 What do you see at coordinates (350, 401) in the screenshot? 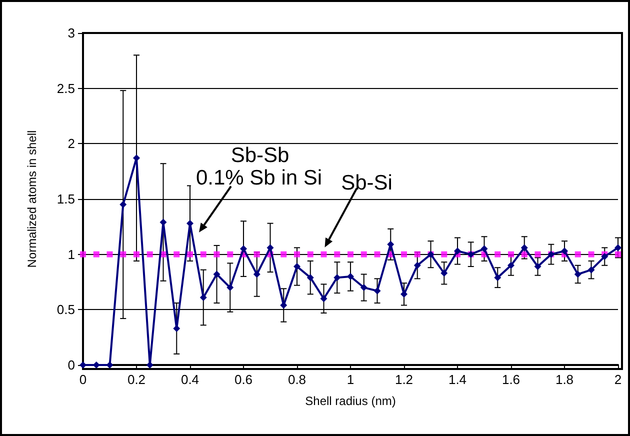
I see `x-axis-title: Shell radius (nm)` at bounding box center [350, 401].